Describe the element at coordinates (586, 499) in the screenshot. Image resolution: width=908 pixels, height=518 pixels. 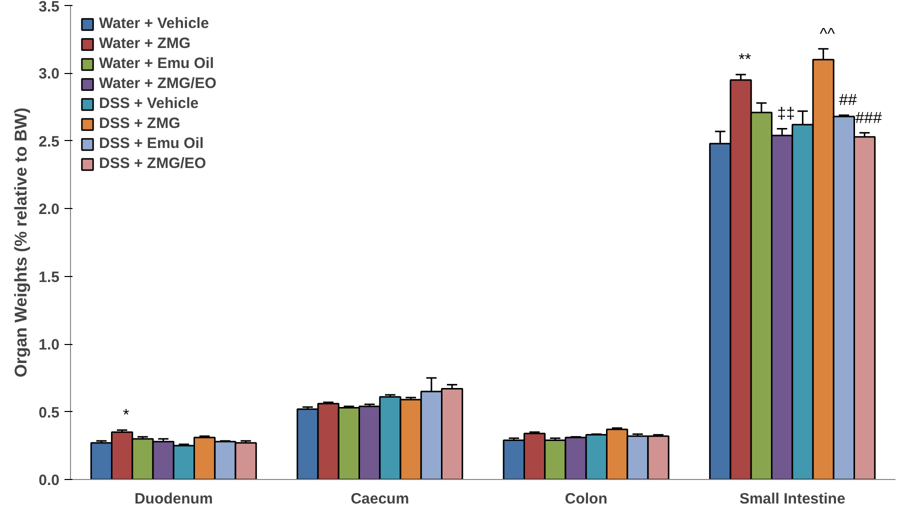
I see `x-tick-label: Colon` at that location.